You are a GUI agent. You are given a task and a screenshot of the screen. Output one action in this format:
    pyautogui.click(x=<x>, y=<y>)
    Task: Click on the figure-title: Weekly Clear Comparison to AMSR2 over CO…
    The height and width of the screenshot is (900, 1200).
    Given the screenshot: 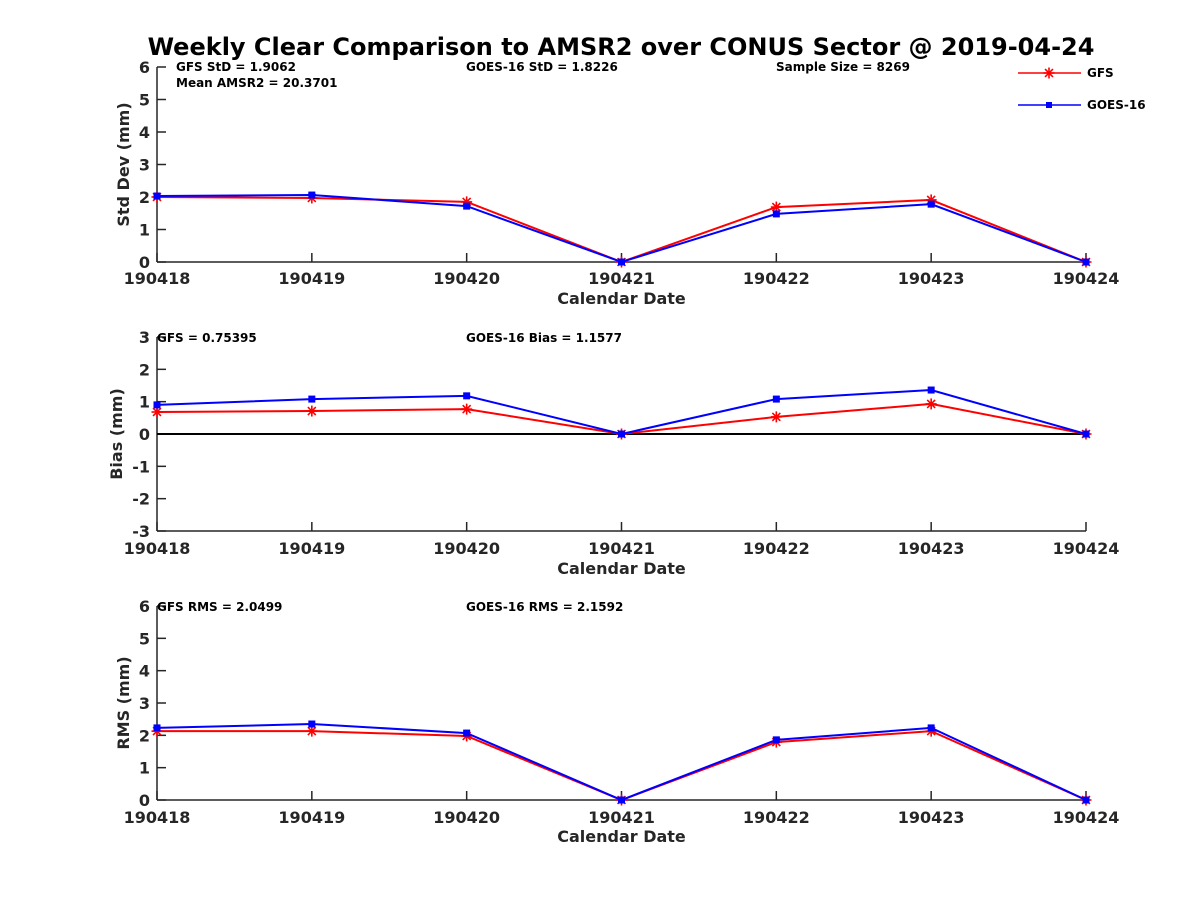 What is the action you would take?
    pyautogui.click(x=621, y=47)
    